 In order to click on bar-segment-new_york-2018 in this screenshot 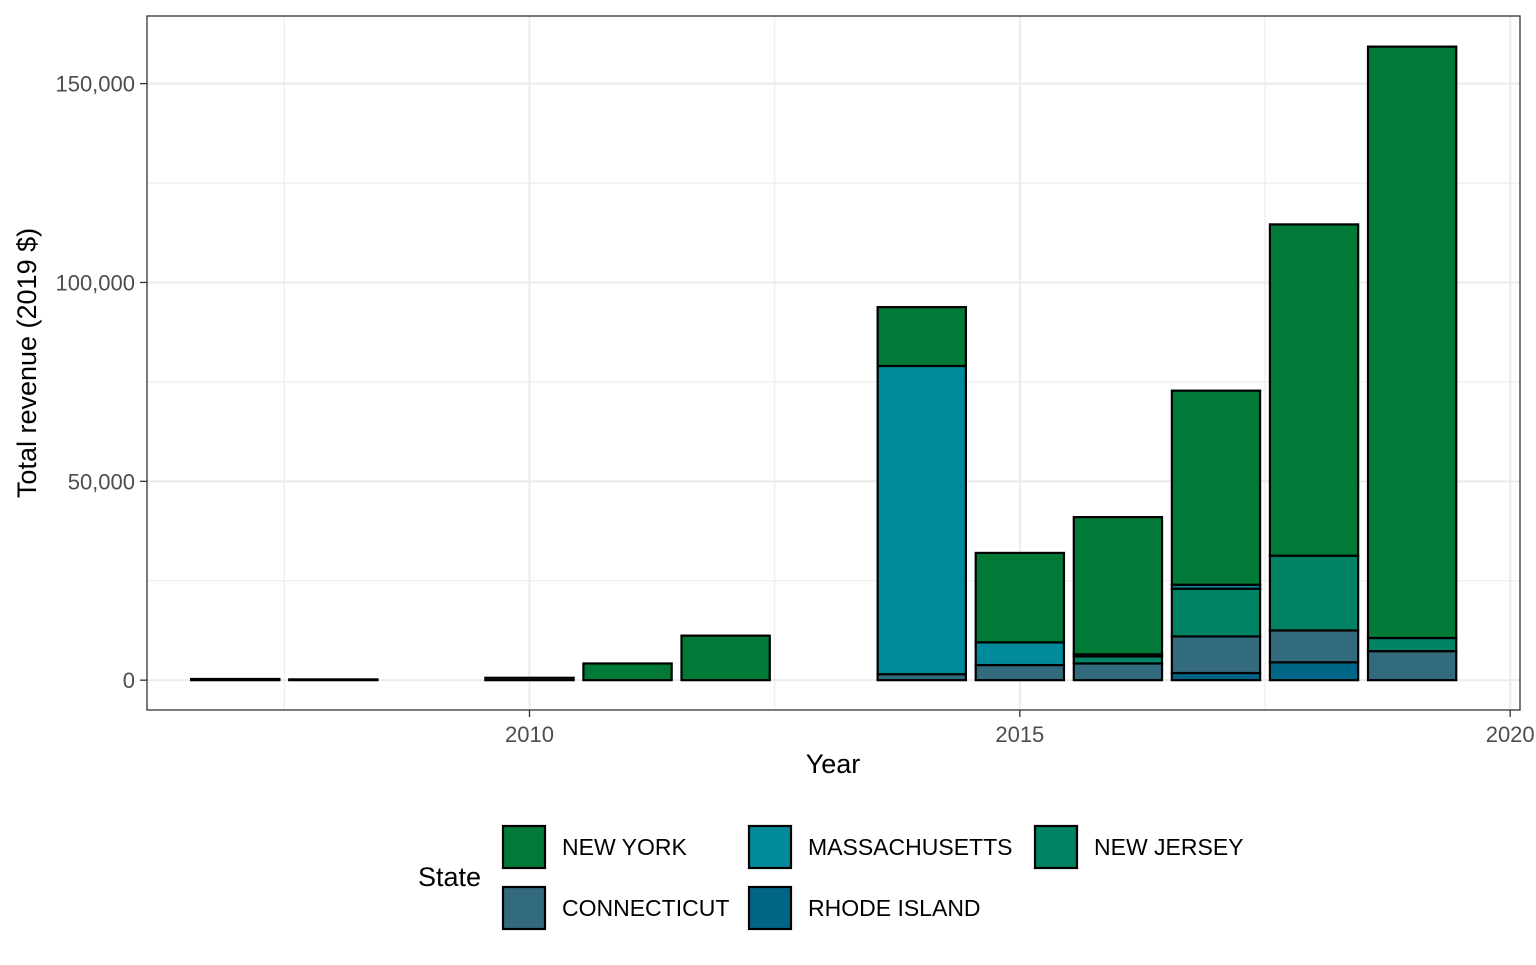, I will do `click(1314, 390)`.